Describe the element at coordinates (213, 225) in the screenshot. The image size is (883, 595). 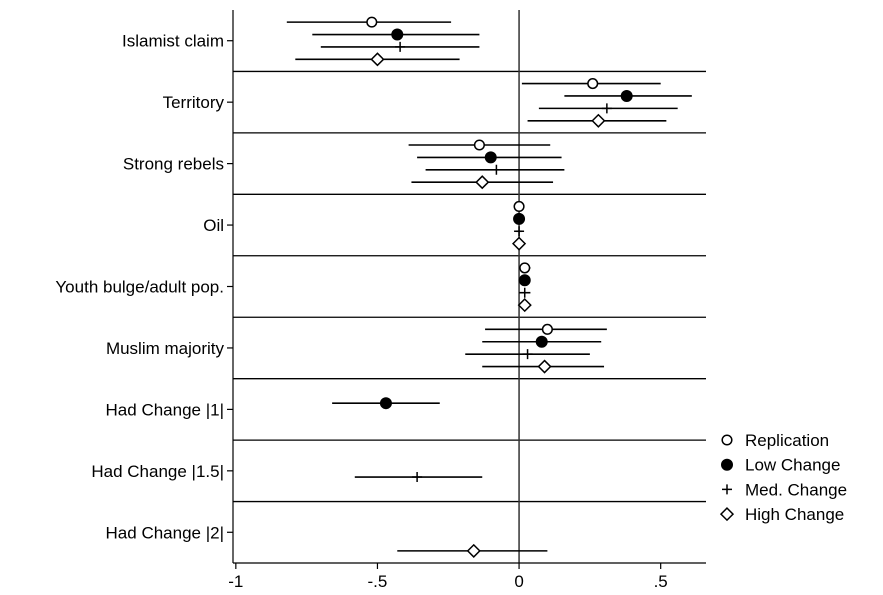
I see `y-tick-label: Oil` at that location.